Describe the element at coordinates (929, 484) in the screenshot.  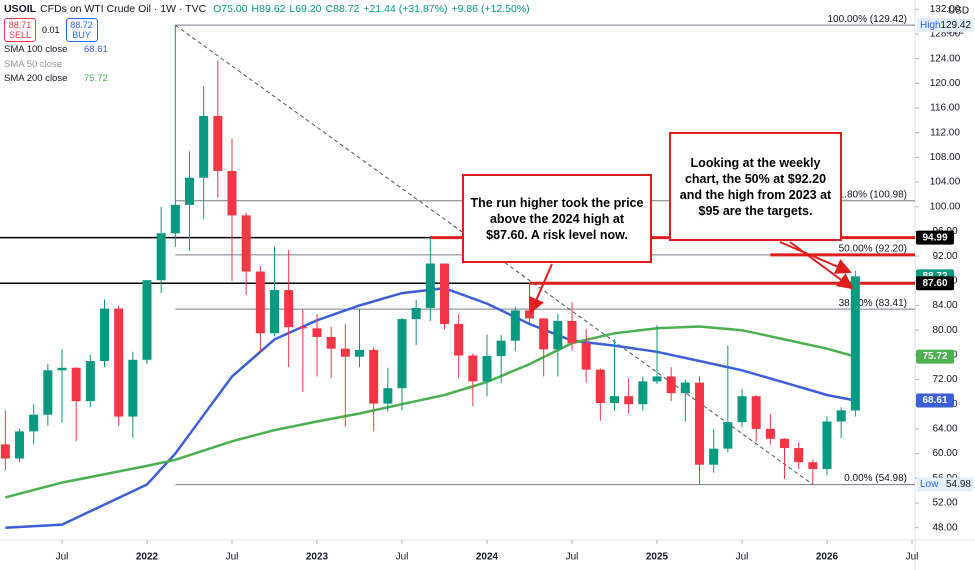
I see `extreme-tag-name: Low` at that location.